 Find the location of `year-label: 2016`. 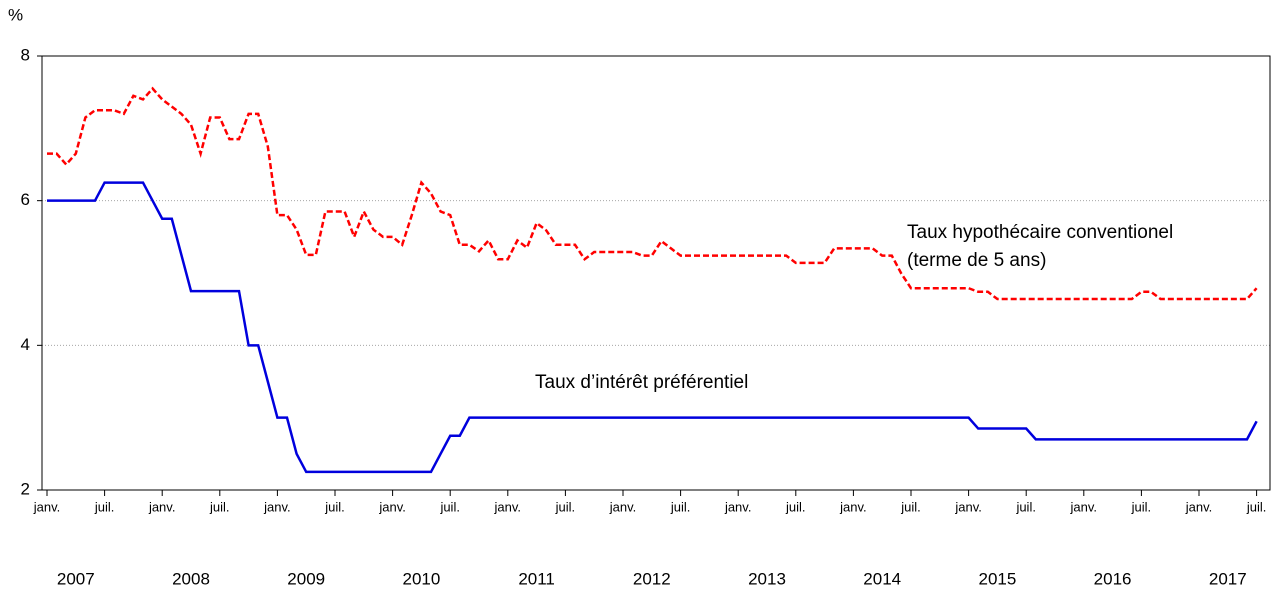

year-label: 2016 is located at coordinates (1113, 578).